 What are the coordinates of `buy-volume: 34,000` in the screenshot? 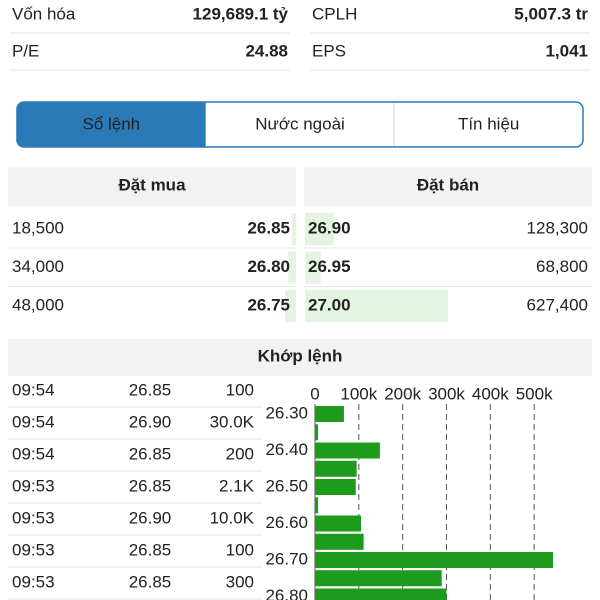 It's located at (38, 266).